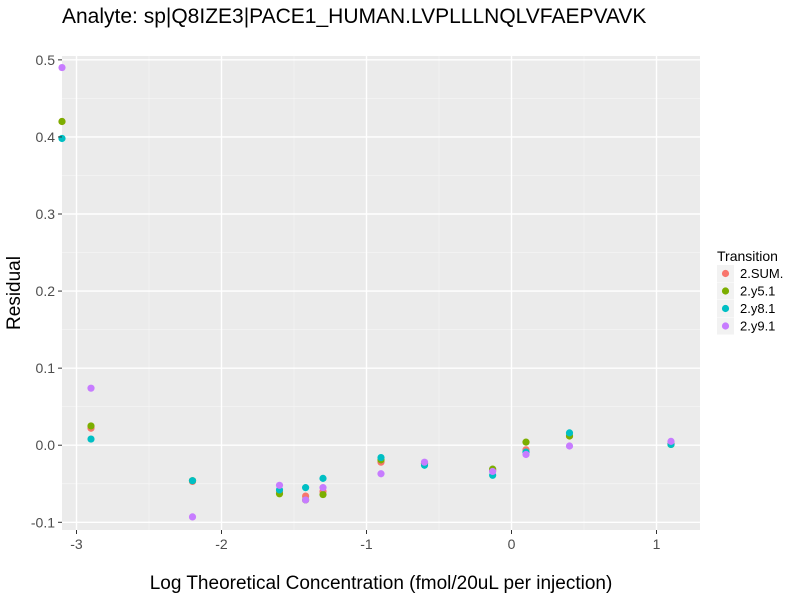  I want to click on x-tick-label: 1, so click(657, 544).